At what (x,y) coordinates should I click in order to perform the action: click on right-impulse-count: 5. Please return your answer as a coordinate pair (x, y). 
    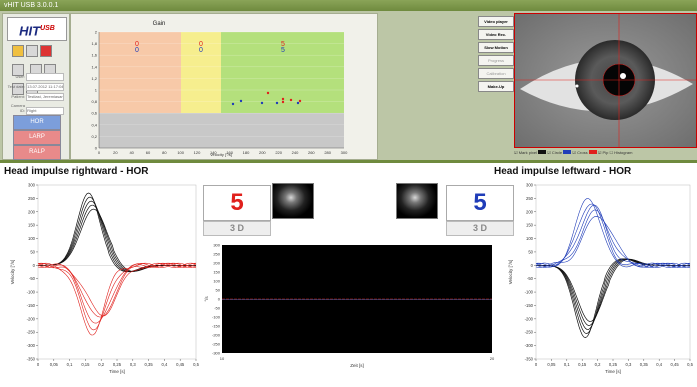
    Looking at the image, I should click on (237, 203).